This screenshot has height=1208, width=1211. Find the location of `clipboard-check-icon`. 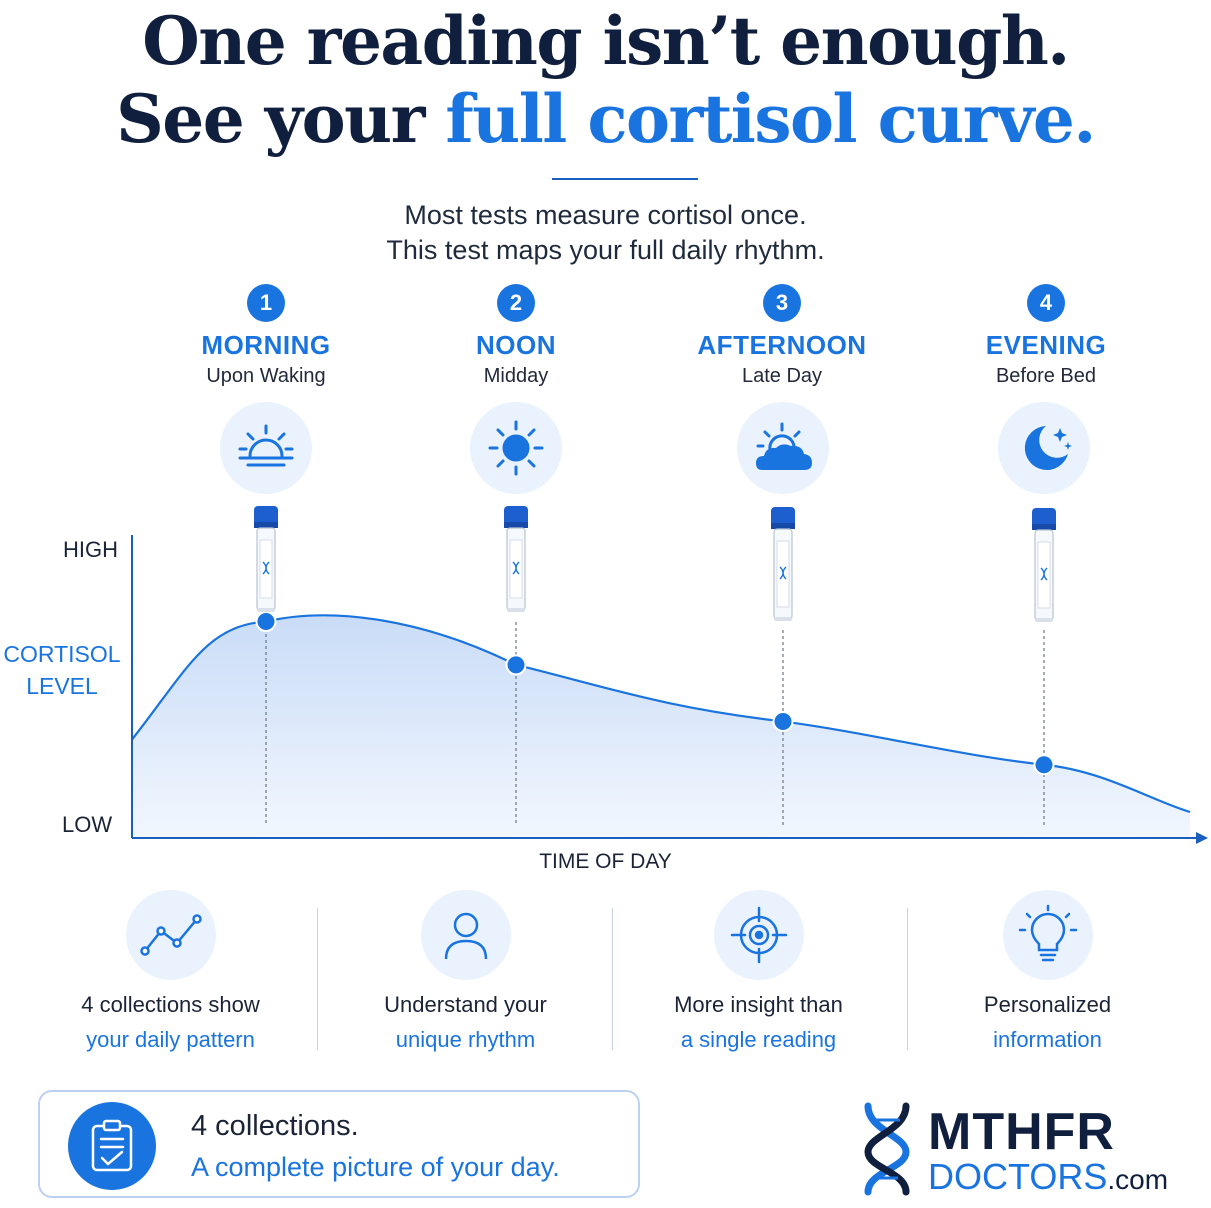

clipboard-check-icon is located at coordinates (112, 1146).